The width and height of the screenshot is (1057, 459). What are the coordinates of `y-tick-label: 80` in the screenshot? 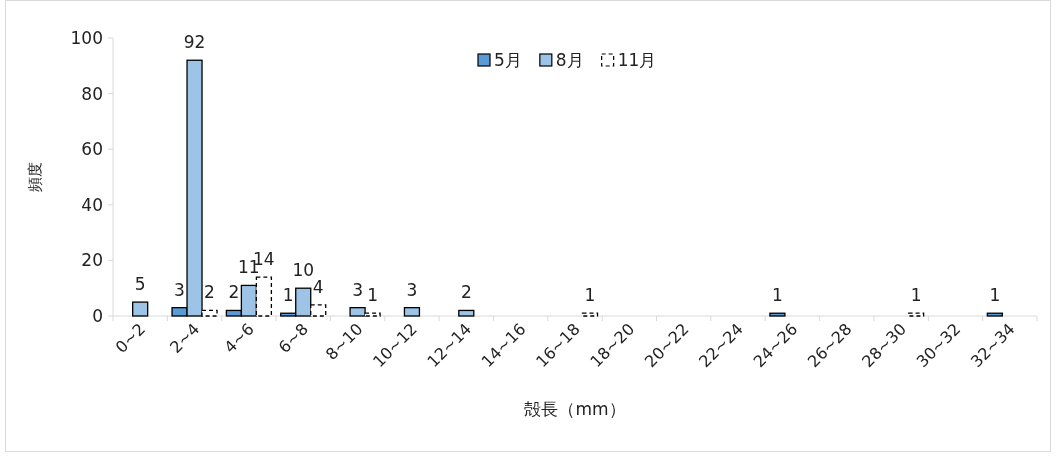 It's located at (92, 93).